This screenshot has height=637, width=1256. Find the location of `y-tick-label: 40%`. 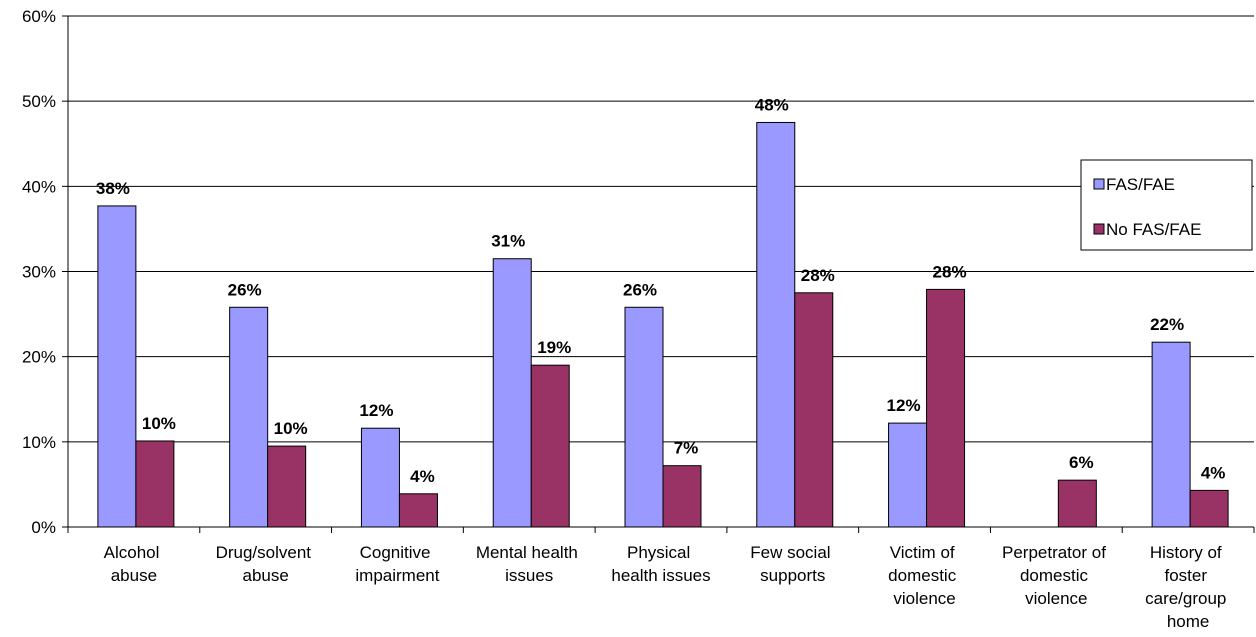

y-tick-label: 40% is located at coordinates (39, 186).